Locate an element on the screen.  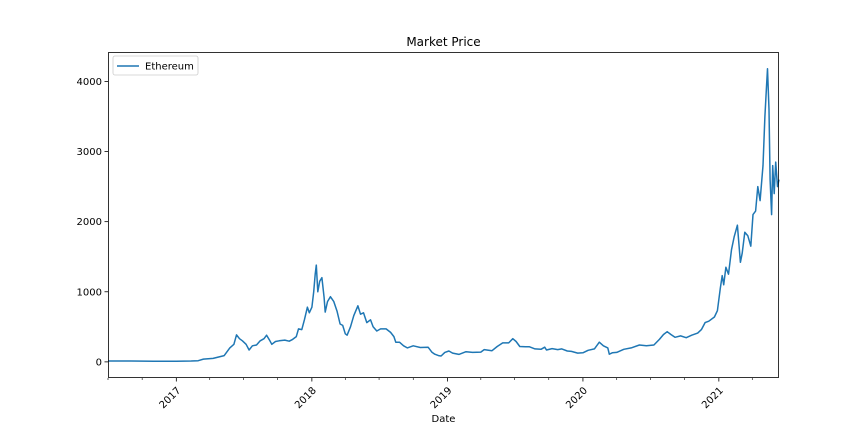
y-tick-label: 1000 is located at coordinates (89, 292).